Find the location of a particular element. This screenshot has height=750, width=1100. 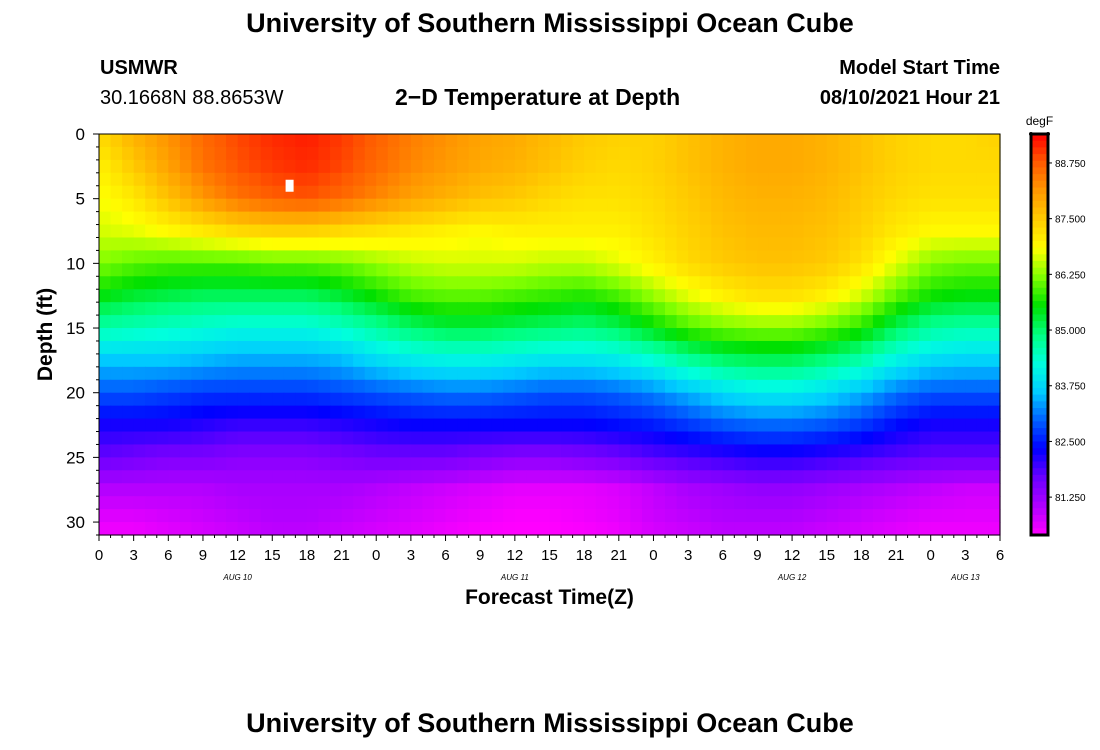

y-tick-label: 10 is located at coordinates (75, 263).